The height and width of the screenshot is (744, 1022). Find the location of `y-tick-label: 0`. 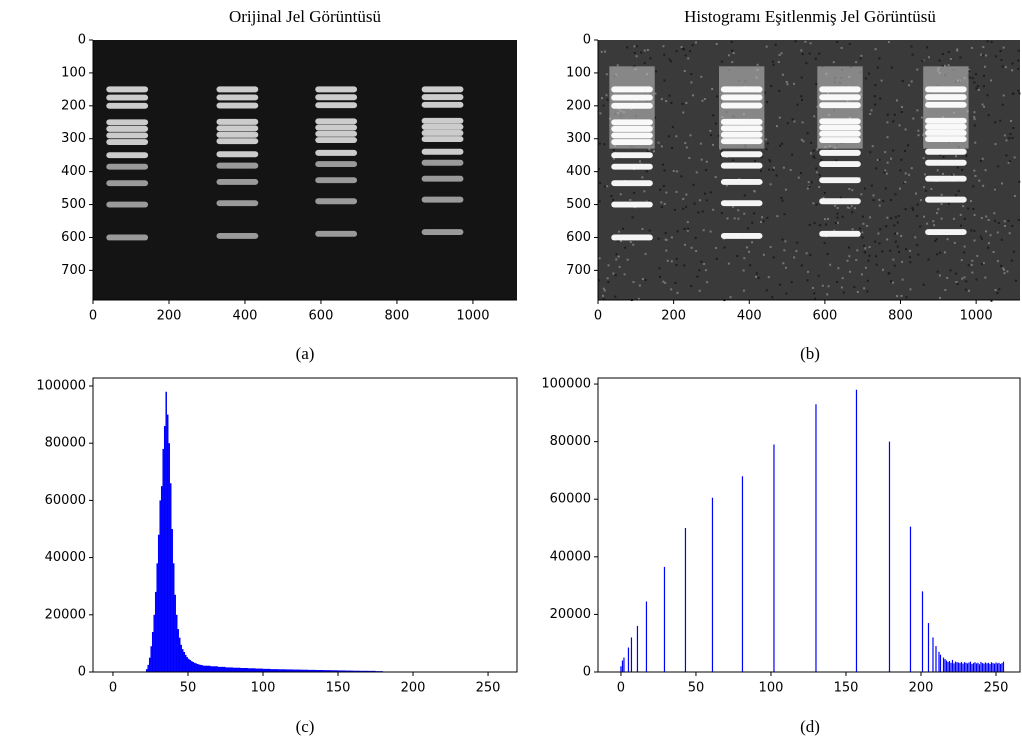

y-tick-label: 0 is located at coordinates (82, 40).